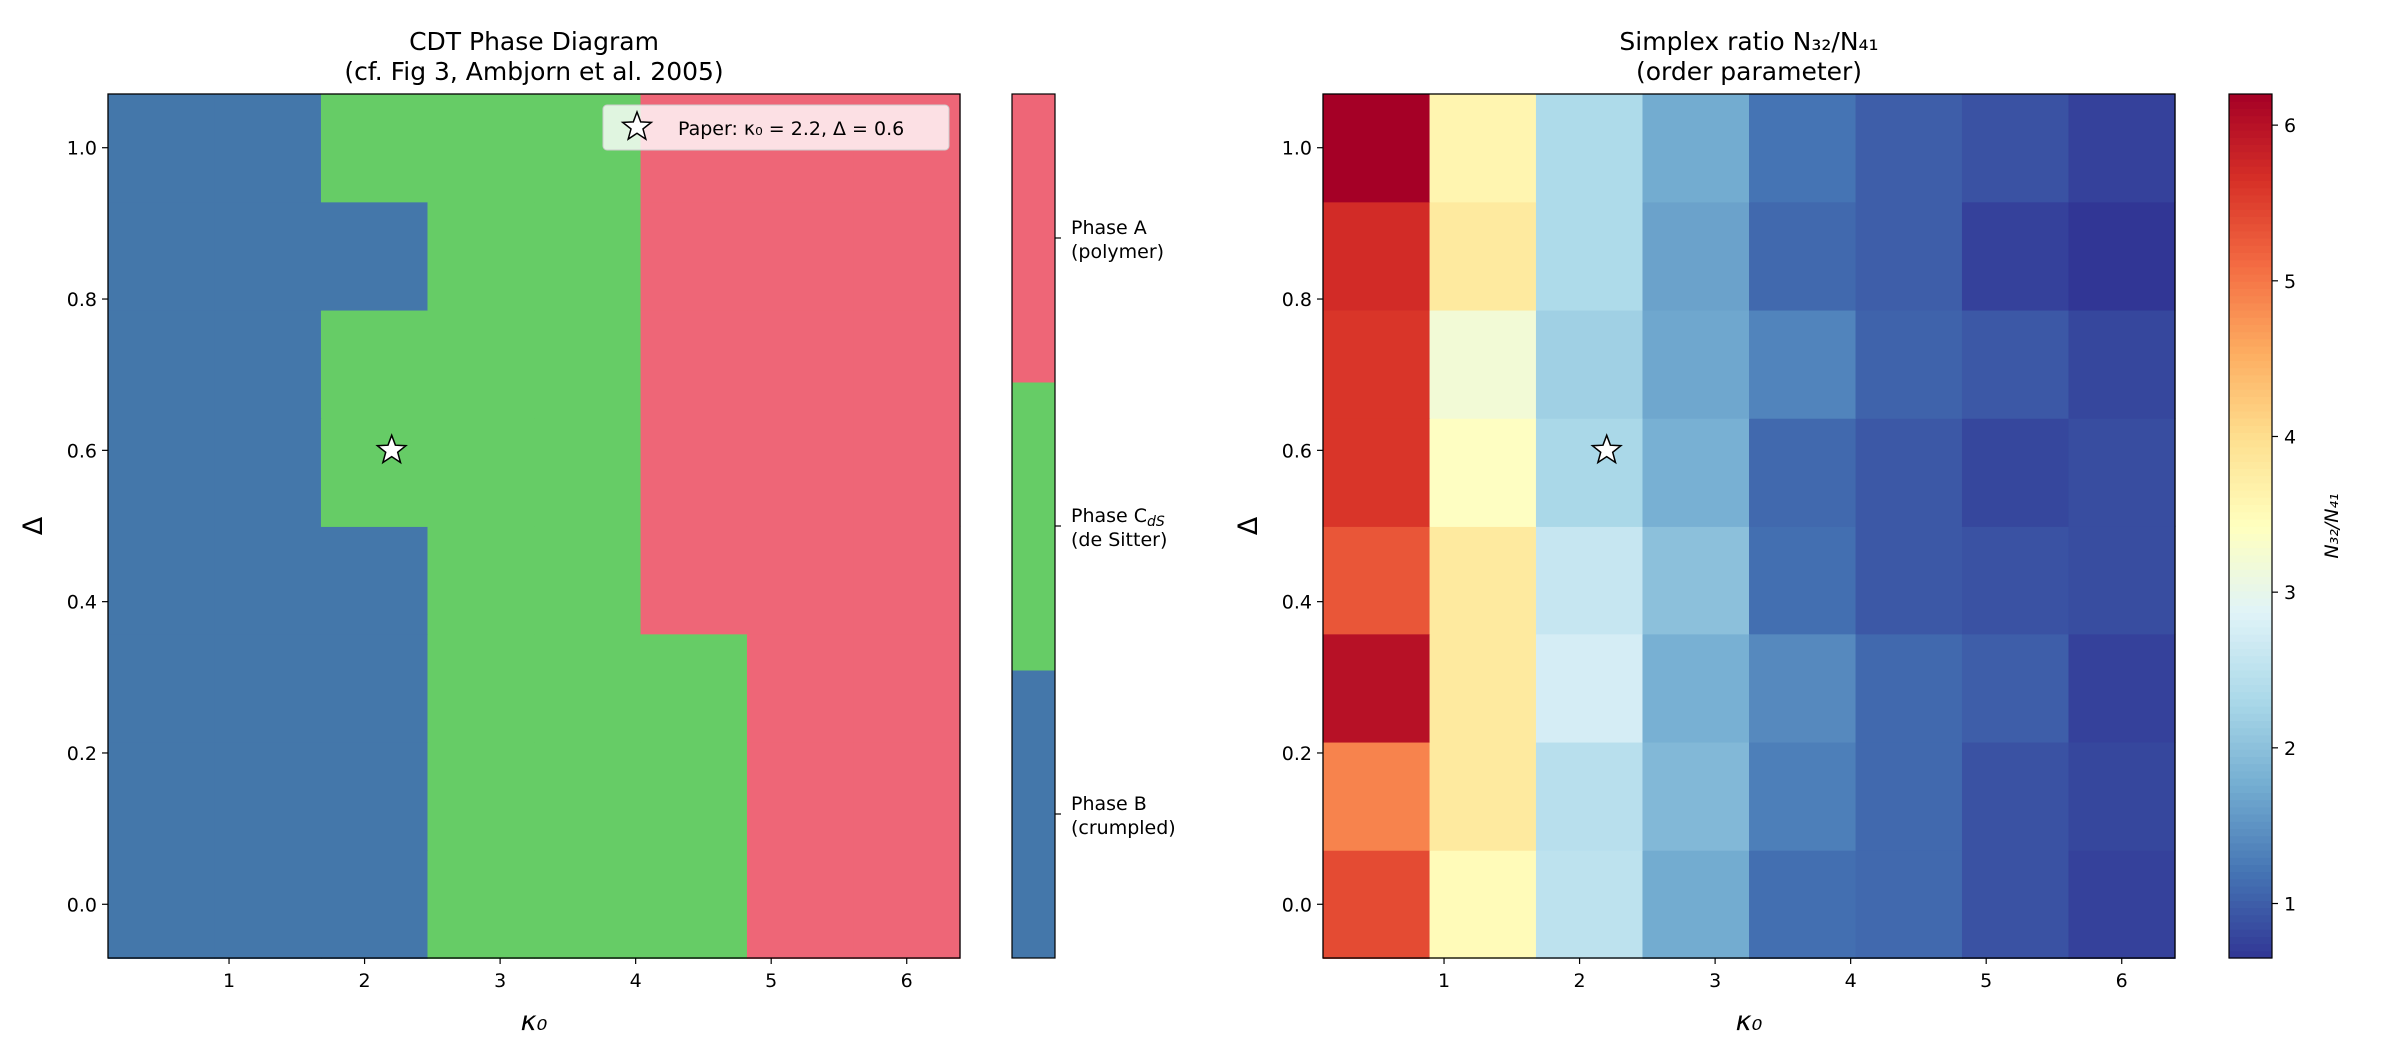  I want to click on colorbar-tick-label: 1, so click(2290, 905).